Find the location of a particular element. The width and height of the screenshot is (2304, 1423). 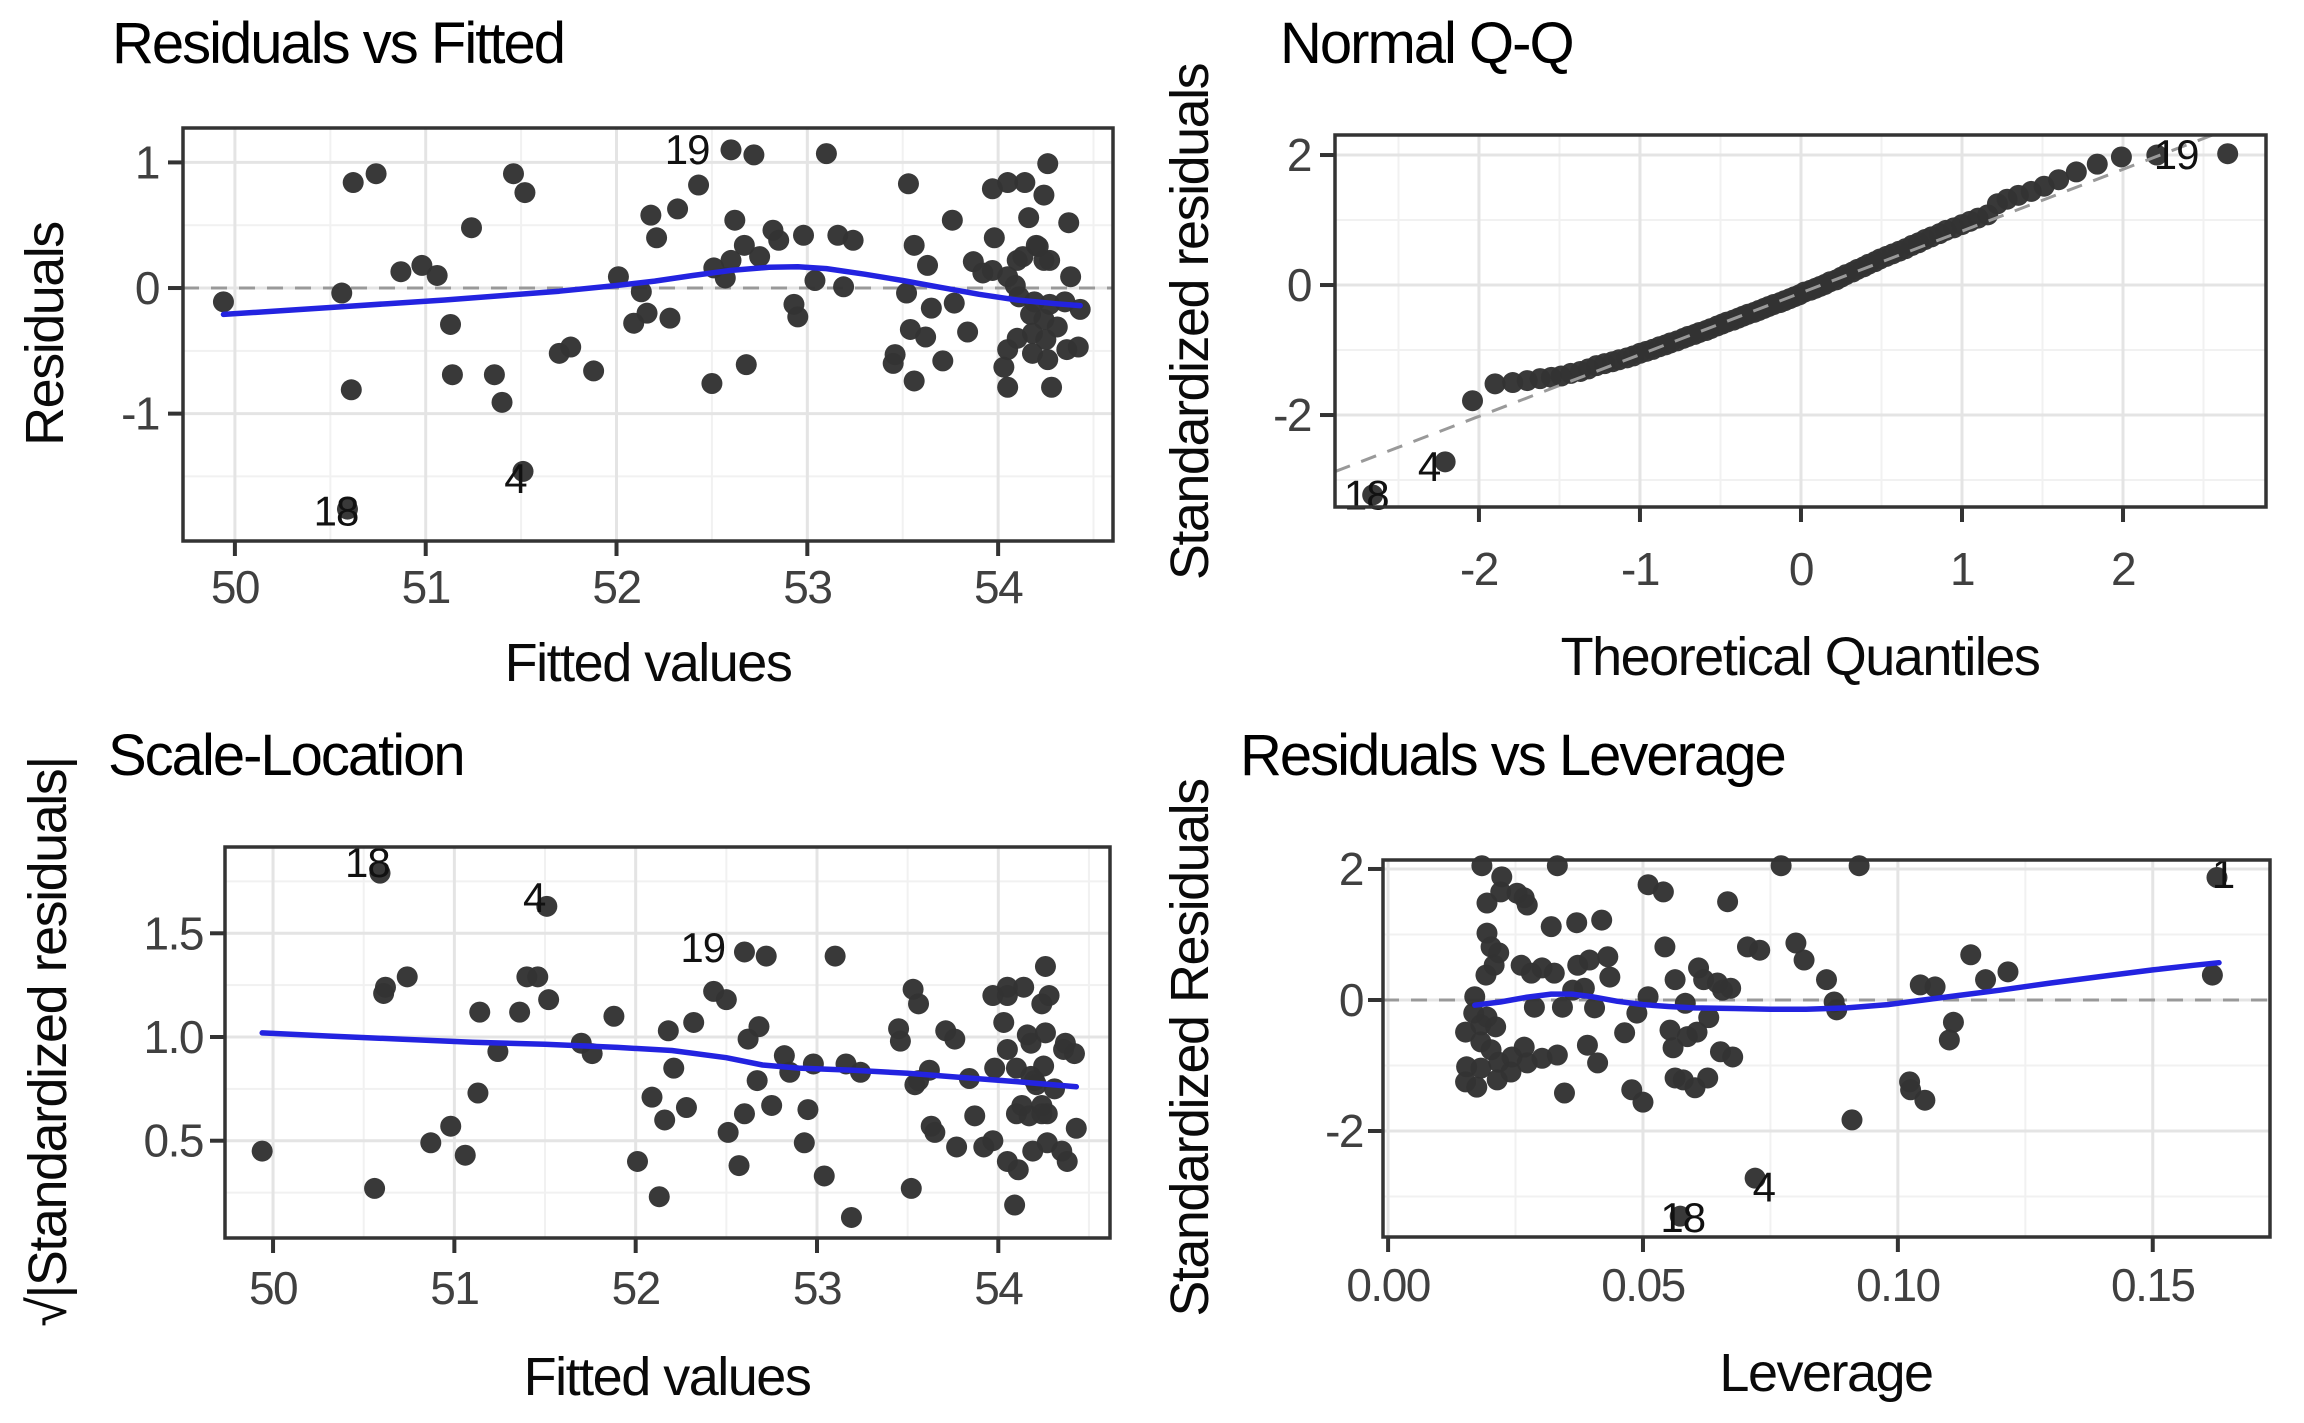

panel-1: 19 4 18 -2 -1 0 1 2 -2 0 2 is located at coordinates (1770, 362).